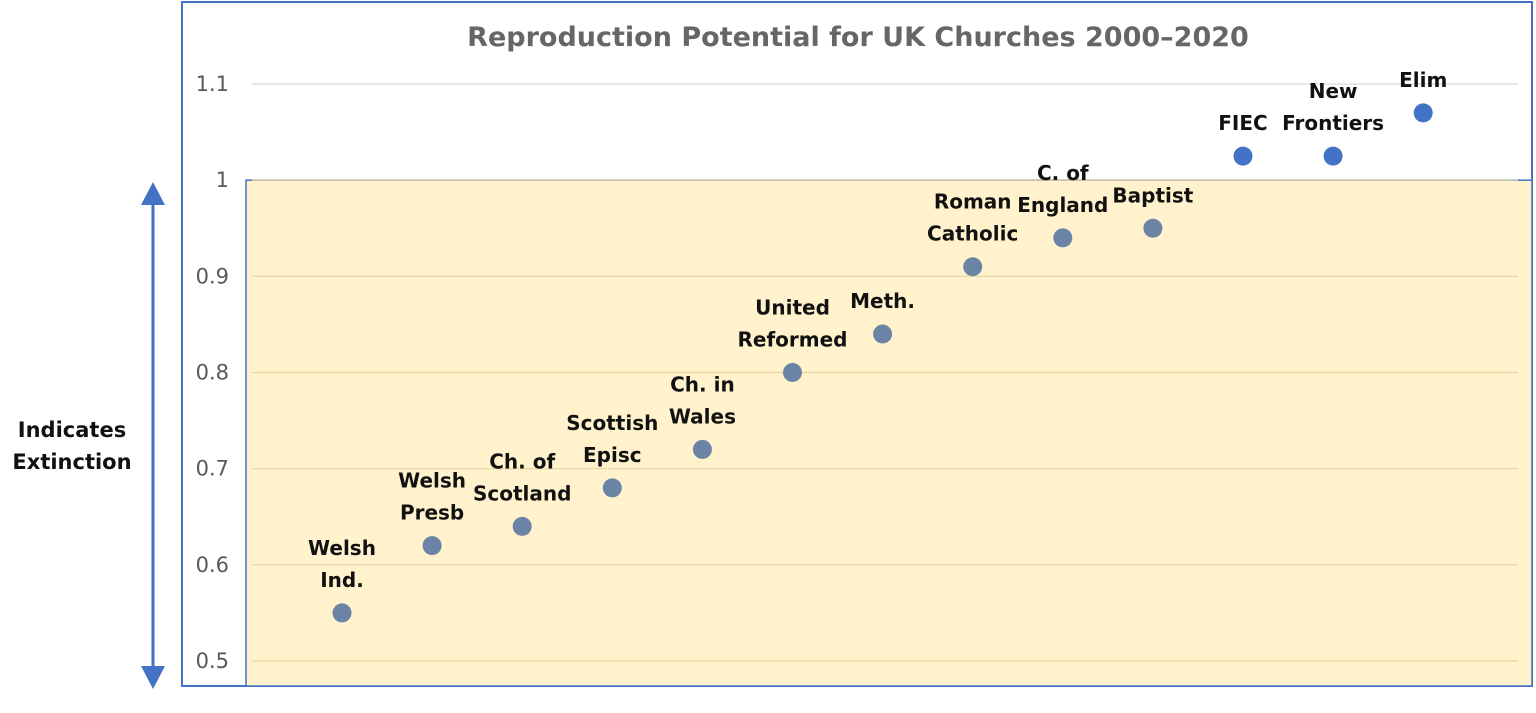 The height and width of the screenshot is (713, 1536). Describe the element at coordinates (432, 513) in the screenshot. I see `label-welsh-presb-2: Presb` at that location.